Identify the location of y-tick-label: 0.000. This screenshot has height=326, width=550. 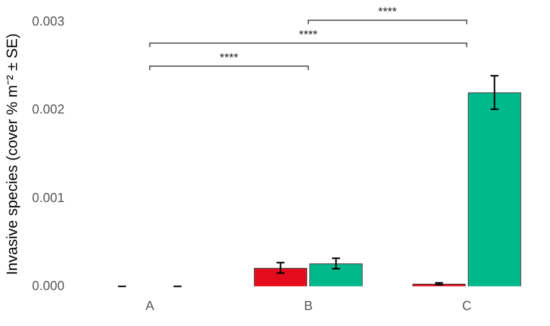
(48, 285).